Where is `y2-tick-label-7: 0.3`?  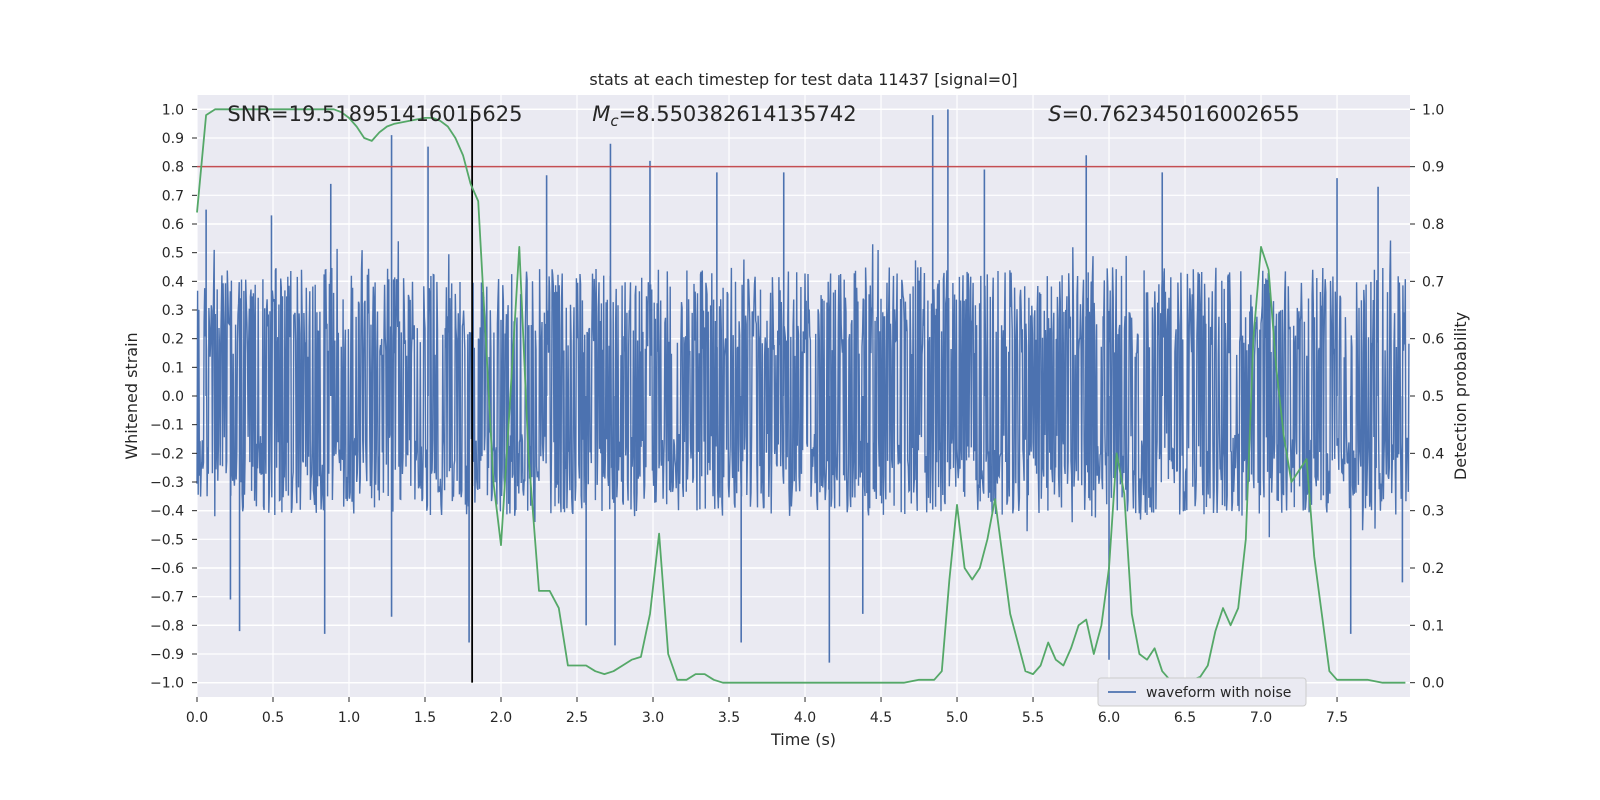
y2-tick-label-7: 0.3 is located at coordinates (1433, 512).